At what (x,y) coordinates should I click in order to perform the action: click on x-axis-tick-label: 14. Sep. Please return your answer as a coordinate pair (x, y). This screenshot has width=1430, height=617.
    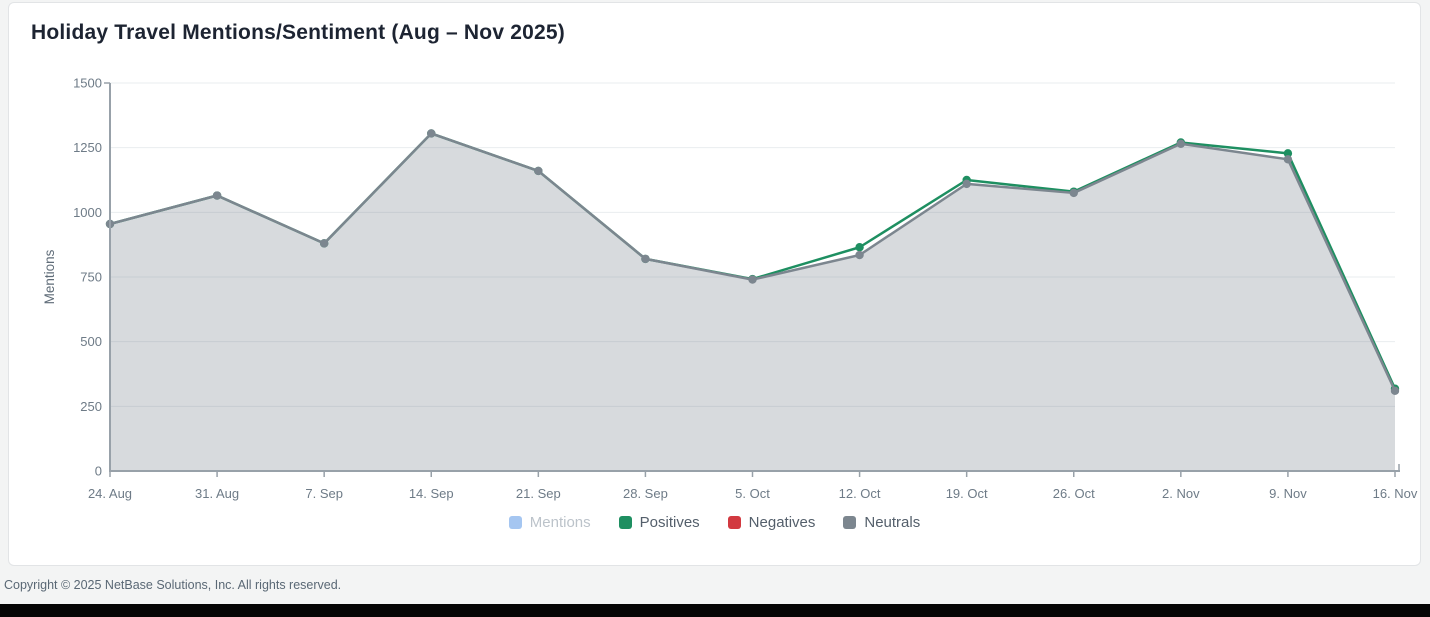
    Looking at the image, I should click on (431, 493).